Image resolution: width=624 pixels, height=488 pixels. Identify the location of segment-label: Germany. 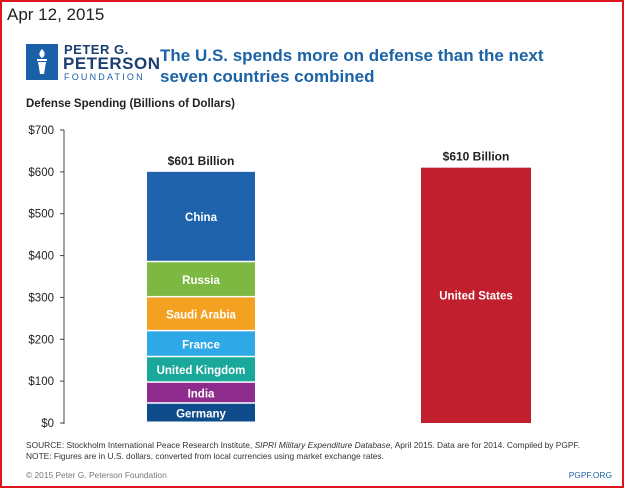
(201, 414).